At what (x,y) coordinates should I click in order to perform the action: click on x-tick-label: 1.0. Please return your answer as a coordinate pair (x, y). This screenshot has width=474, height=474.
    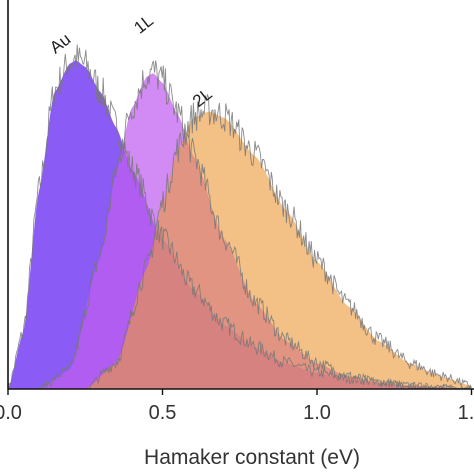
    Looking at the image, I should click on (317, 413).